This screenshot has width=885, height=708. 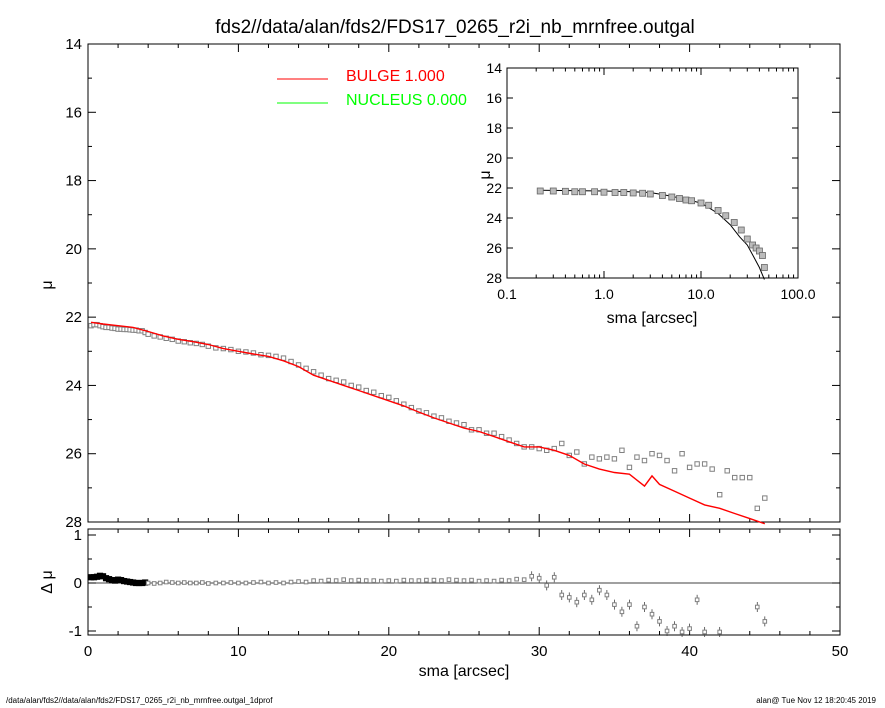 What do you see at coordinates (73, 112) in the screenshot?
I see `main-y-tick-label: 16` at bounding box center [73, 112].